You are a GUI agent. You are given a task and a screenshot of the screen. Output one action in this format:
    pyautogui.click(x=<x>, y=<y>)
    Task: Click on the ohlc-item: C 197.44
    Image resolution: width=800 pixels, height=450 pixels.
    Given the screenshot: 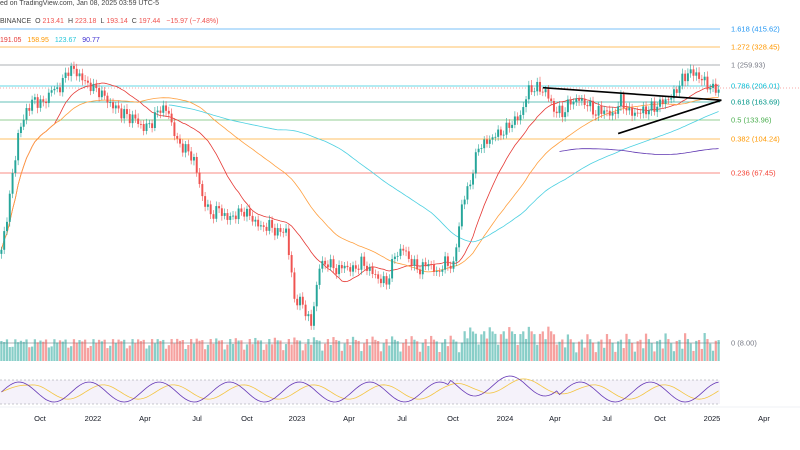 What is the action you would take?
    pyautogui.click(x=147, y=21)
    